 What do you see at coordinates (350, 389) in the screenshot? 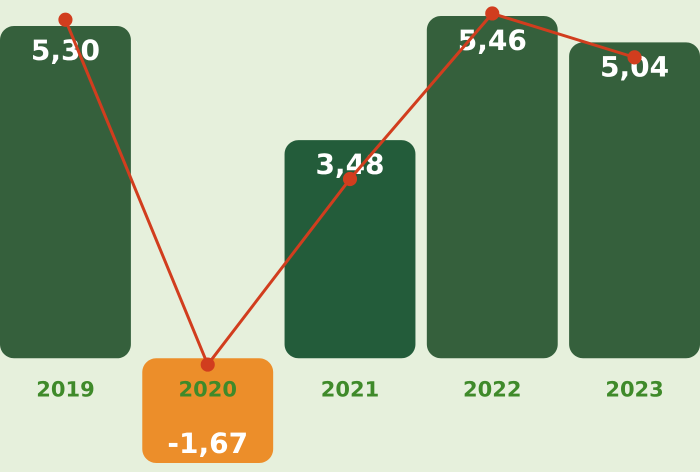
I see `x-tick-label: 2021` at bounding box center [350, 389].